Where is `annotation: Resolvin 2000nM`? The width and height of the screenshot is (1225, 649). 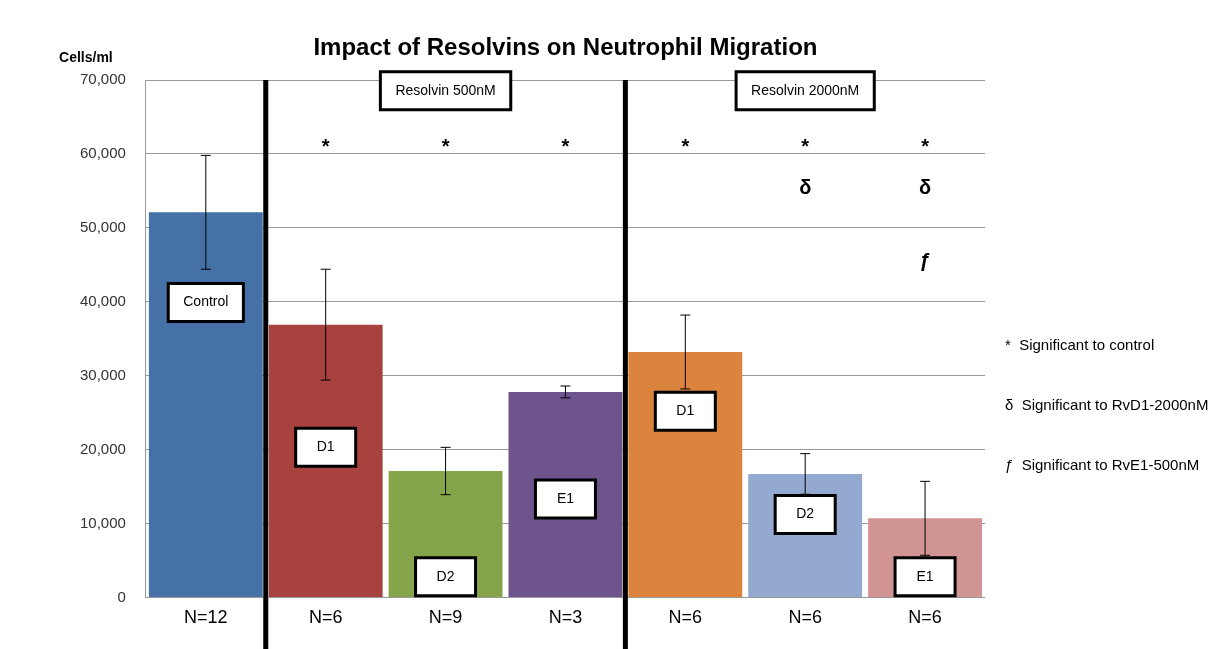
annotation: Resolvin 2000nM is located at coordinates (805, 89).